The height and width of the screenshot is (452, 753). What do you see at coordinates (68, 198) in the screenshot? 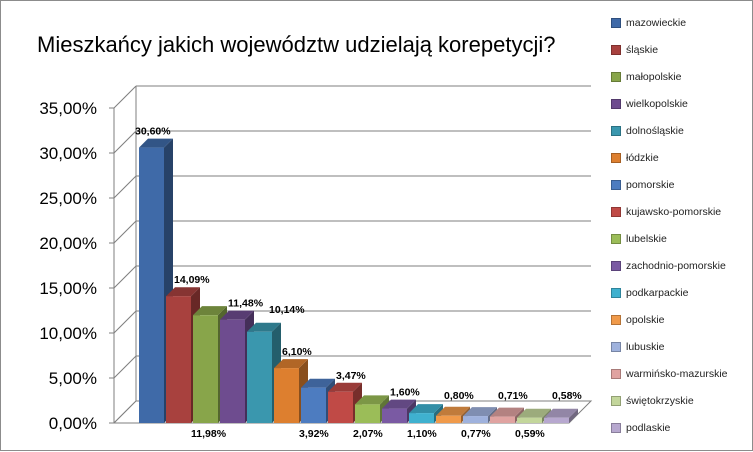
I see `y-tick-label: 25,00%` at bounding box center [68, 198].